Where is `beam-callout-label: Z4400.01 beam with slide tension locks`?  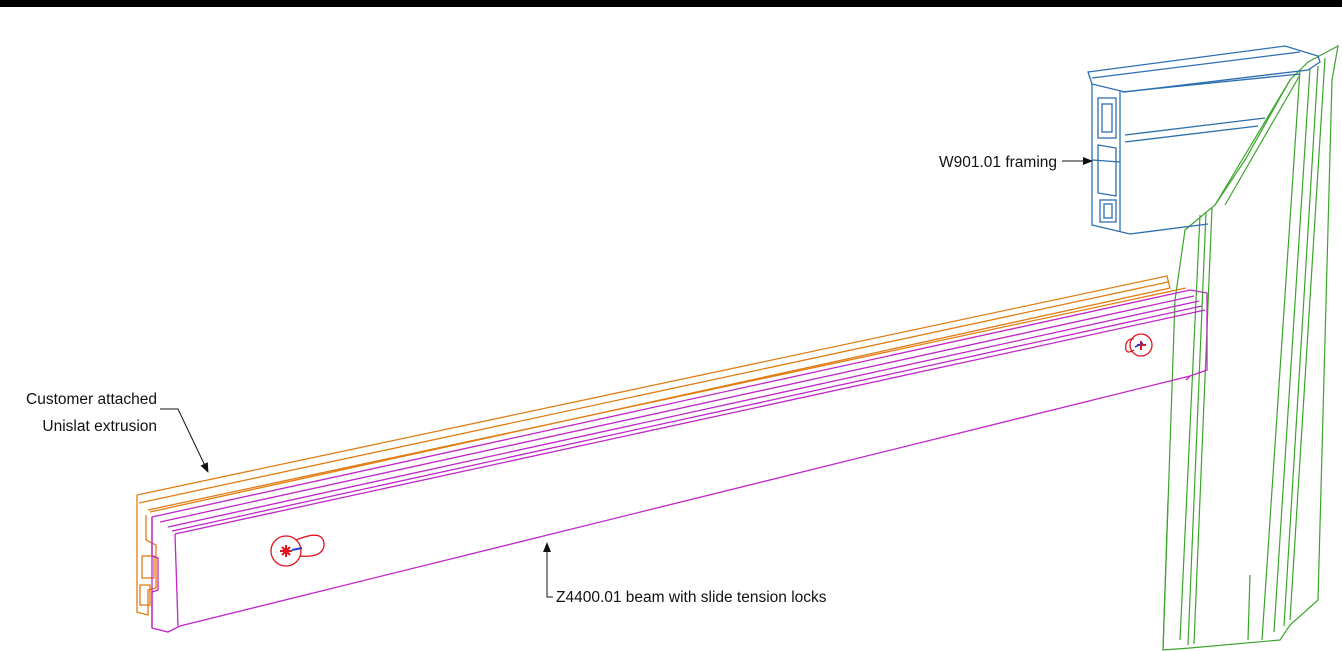 beam-callout-label: Z4400.01 beam with slide tension locks is located at coordinates (691, 597).